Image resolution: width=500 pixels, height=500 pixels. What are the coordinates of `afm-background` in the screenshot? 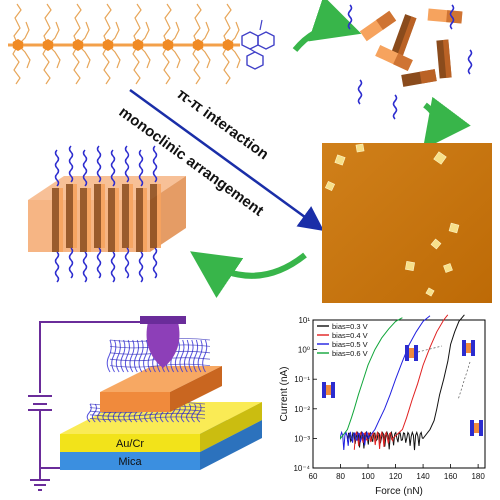 It's located at (407, 223).